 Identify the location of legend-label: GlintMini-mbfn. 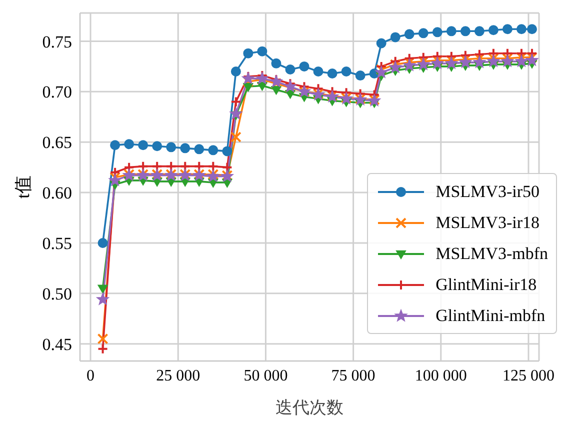
(491, 316).